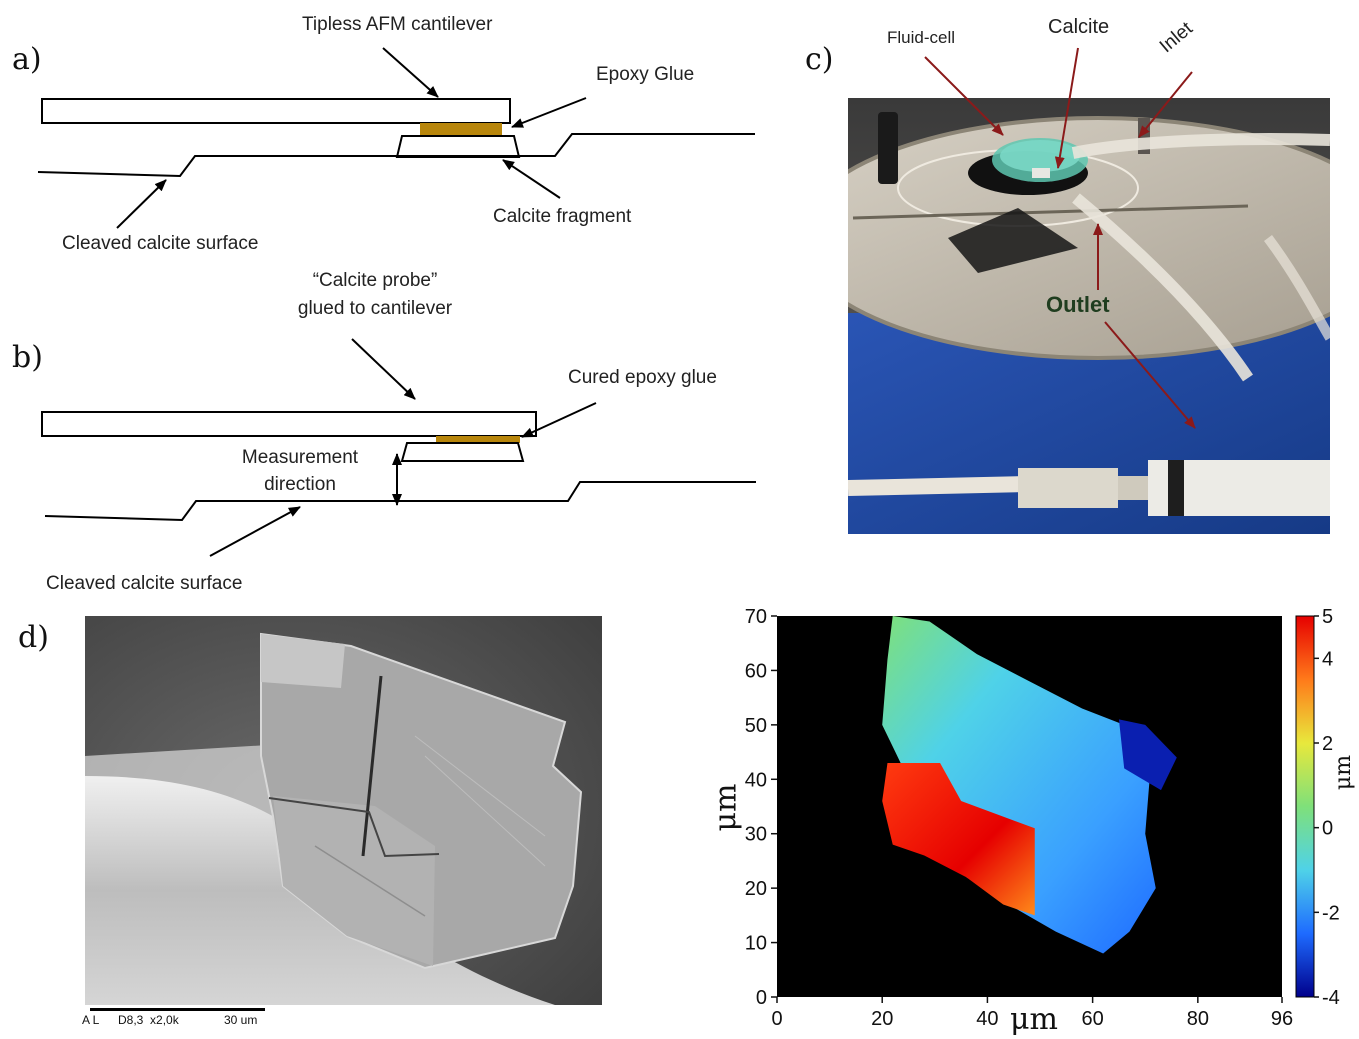  Describe the element at coordinates (756, 671) in the screenshot. I see `y-tick-label: 60` at that location.